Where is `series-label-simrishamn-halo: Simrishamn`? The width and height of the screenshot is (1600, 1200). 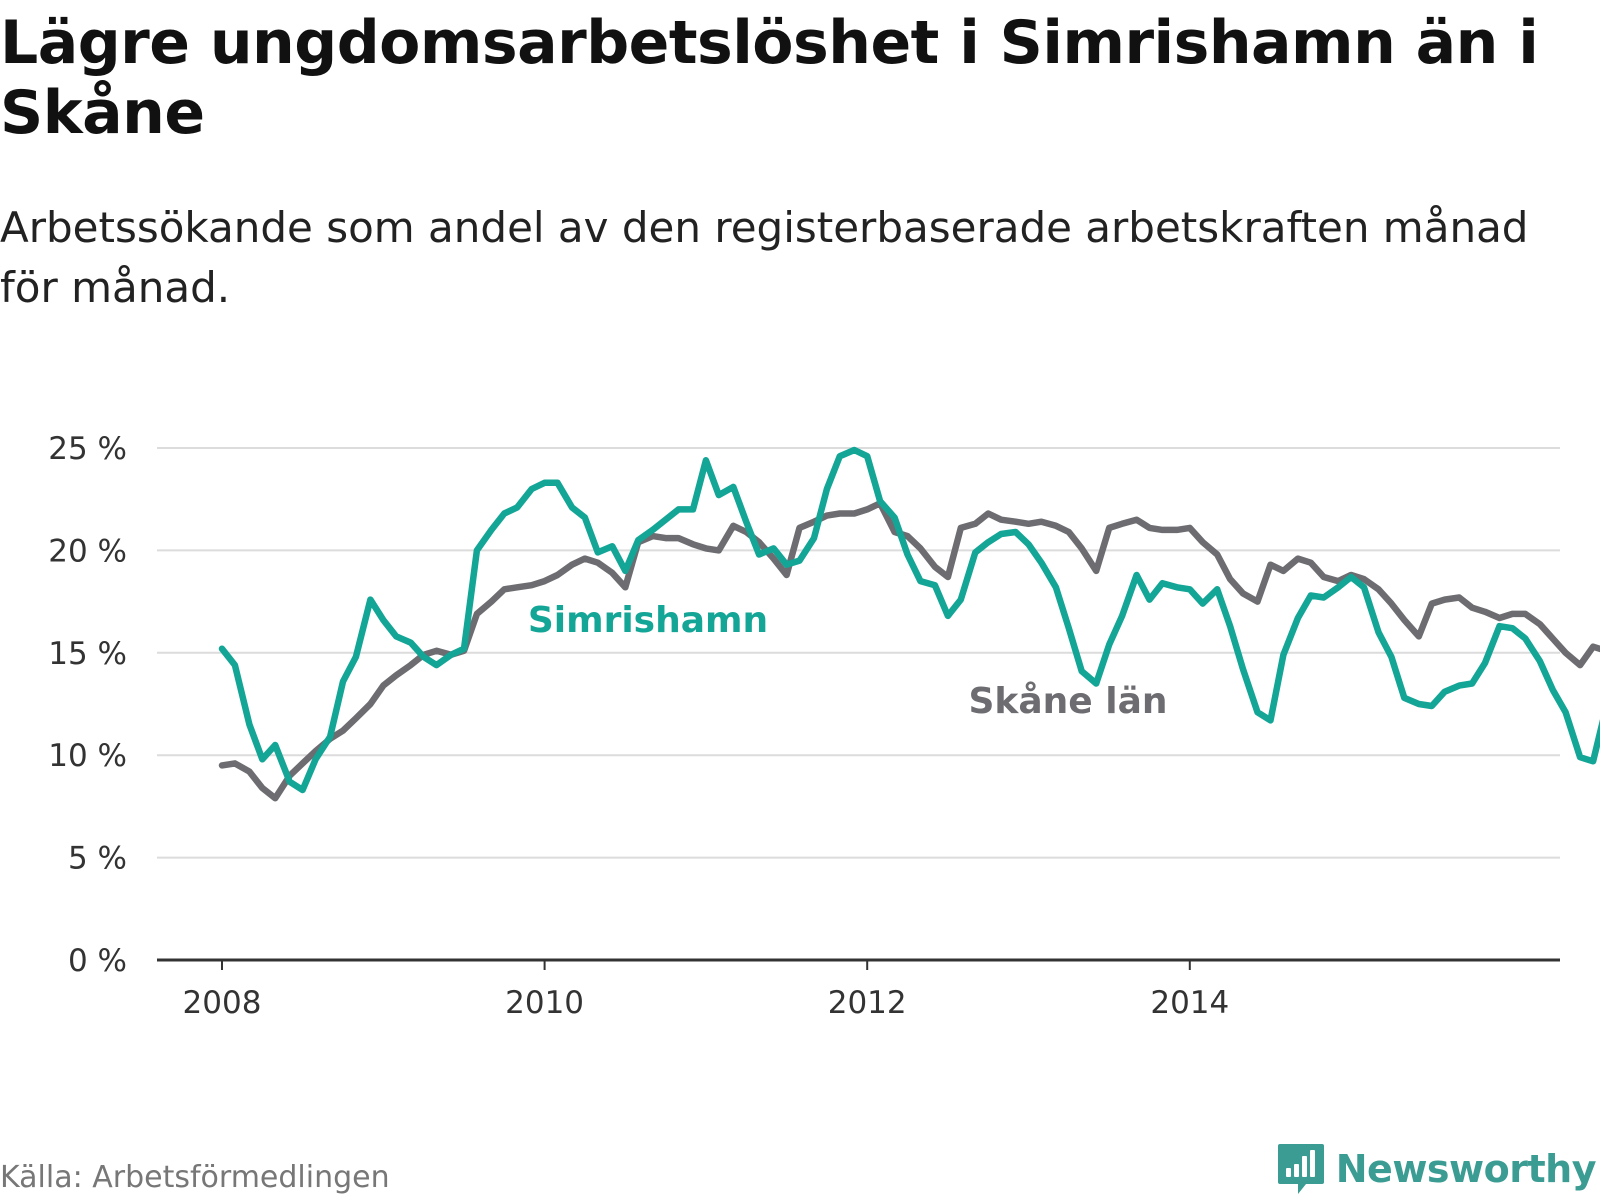
series-label-simrishamn-halo: Simrishamn is located at coordinates (648, 620).